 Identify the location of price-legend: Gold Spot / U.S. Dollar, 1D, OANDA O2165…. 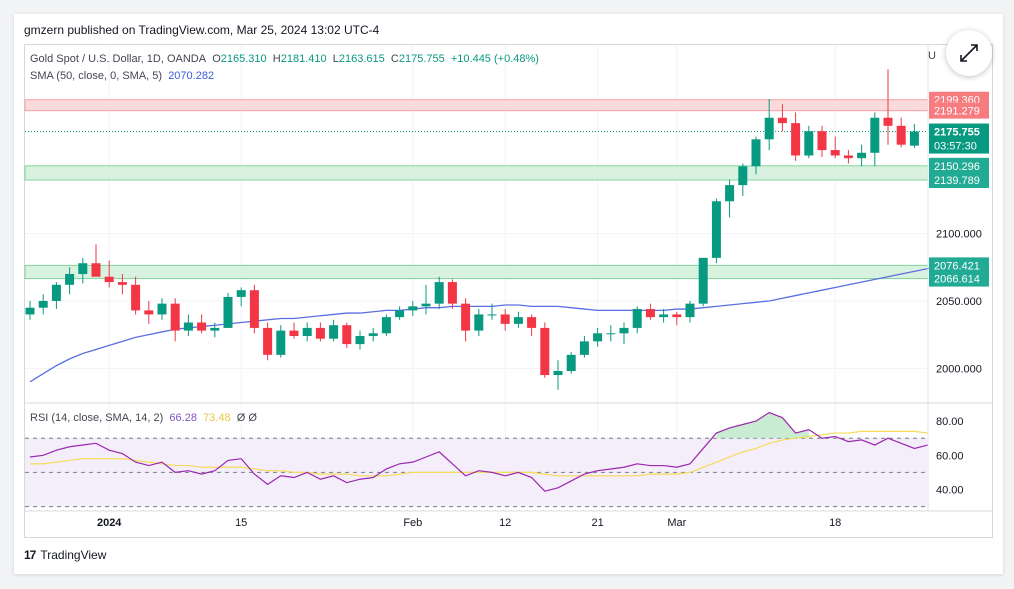
(284, 59).